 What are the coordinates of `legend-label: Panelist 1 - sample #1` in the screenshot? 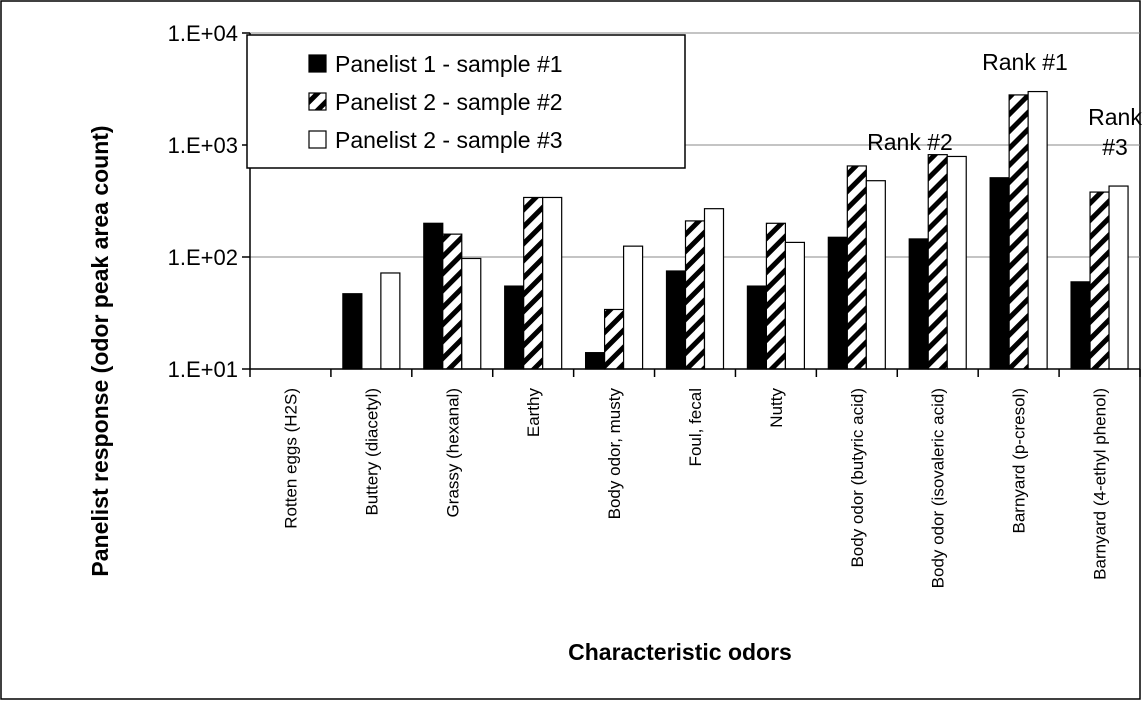 It's located at (449, 64).